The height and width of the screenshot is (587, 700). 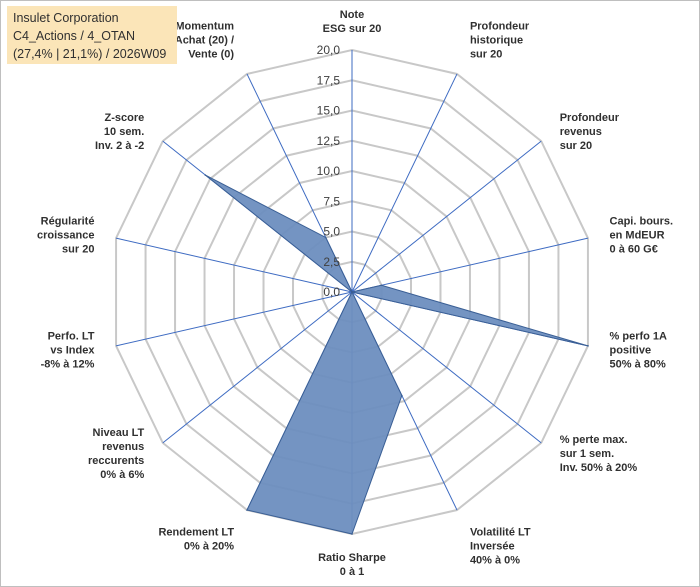 What do you see at coordinates (500, 41) in the screenshot?
I see `axis-label: Profondeur historique sur 20` at bounding box center [500, 41].